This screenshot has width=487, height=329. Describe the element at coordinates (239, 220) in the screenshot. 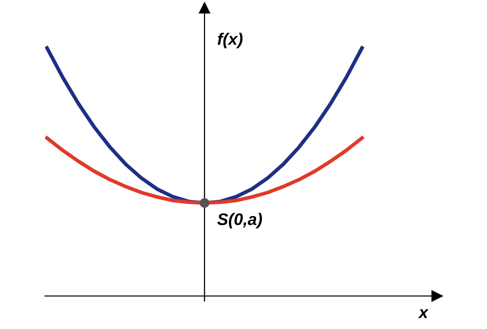

I see `annotation: S(0,a)` at that location.